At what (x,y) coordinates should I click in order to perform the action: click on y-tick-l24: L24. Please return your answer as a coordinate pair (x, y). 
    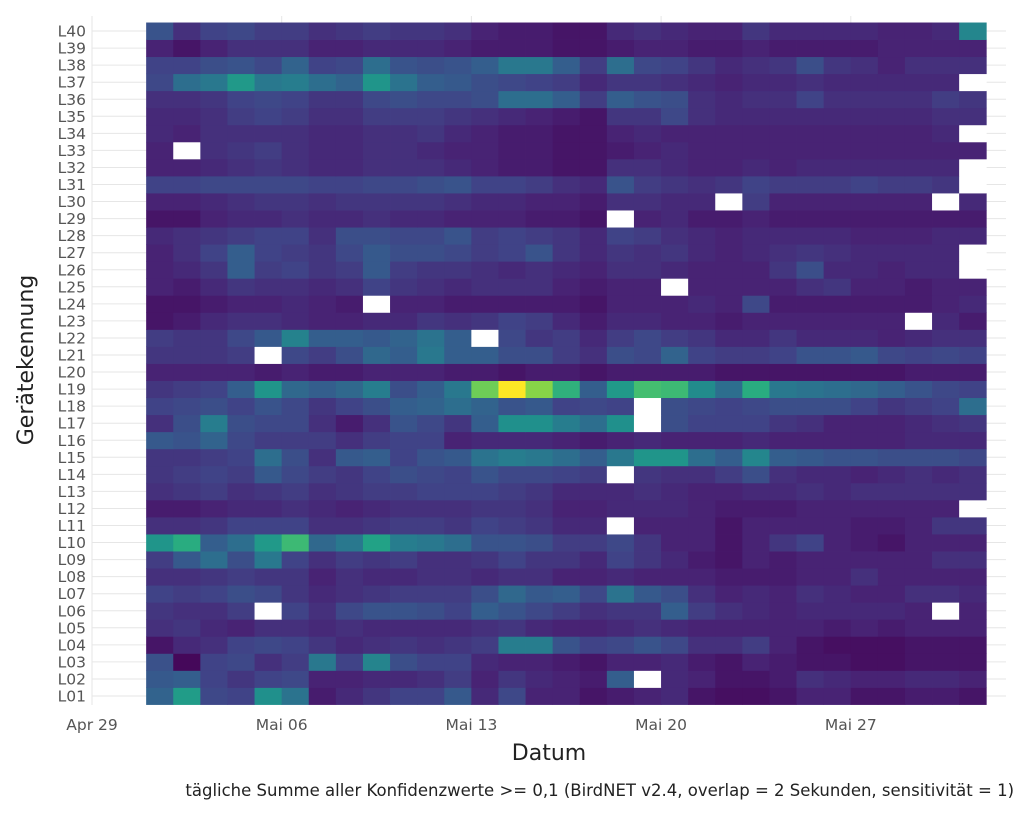
    Looking at the image, I should click on (72, 304).